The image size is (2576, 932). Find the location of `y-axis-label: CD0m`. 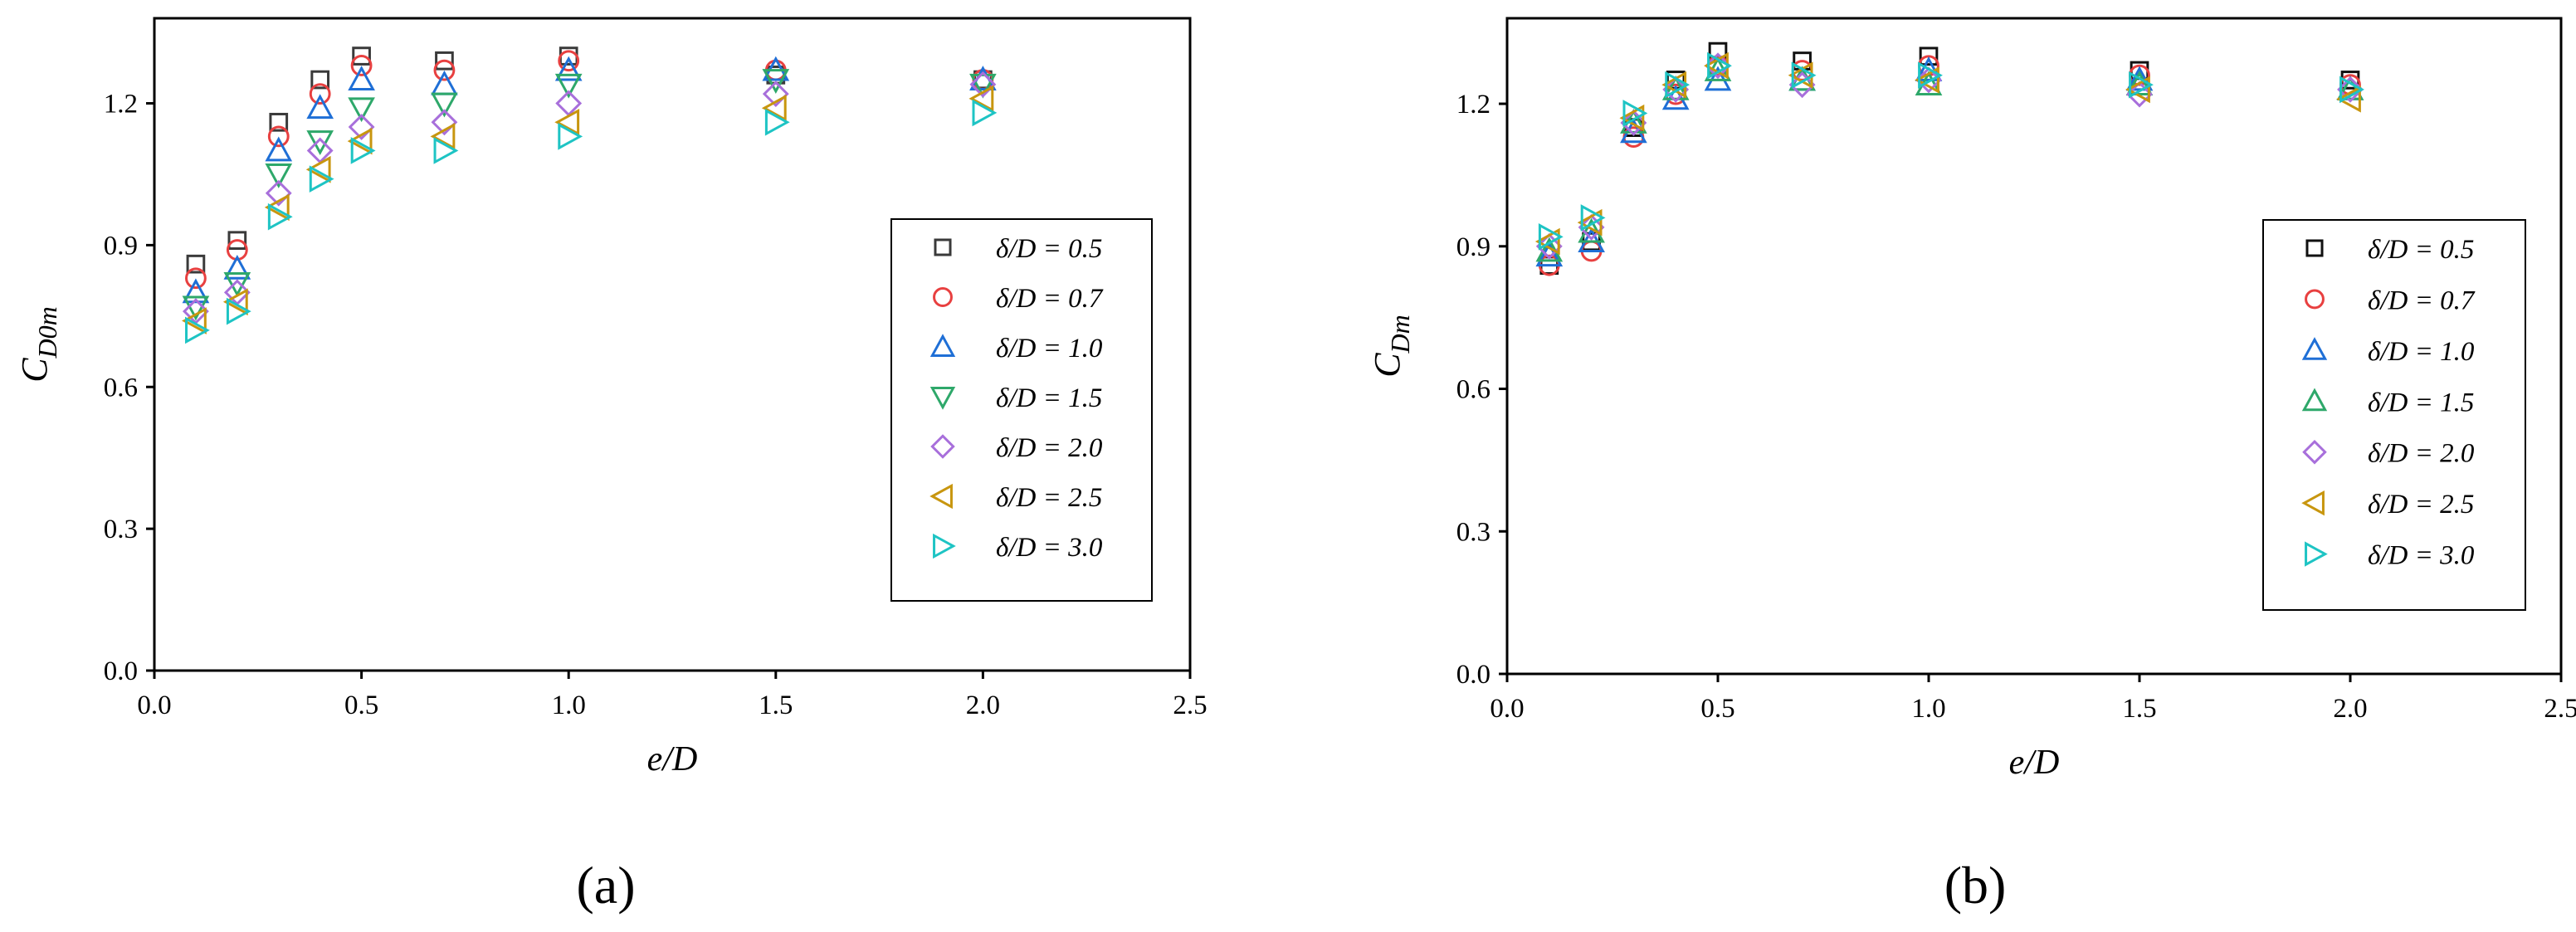

y-axis-label: CD0m is located at coordinates (38, 344).